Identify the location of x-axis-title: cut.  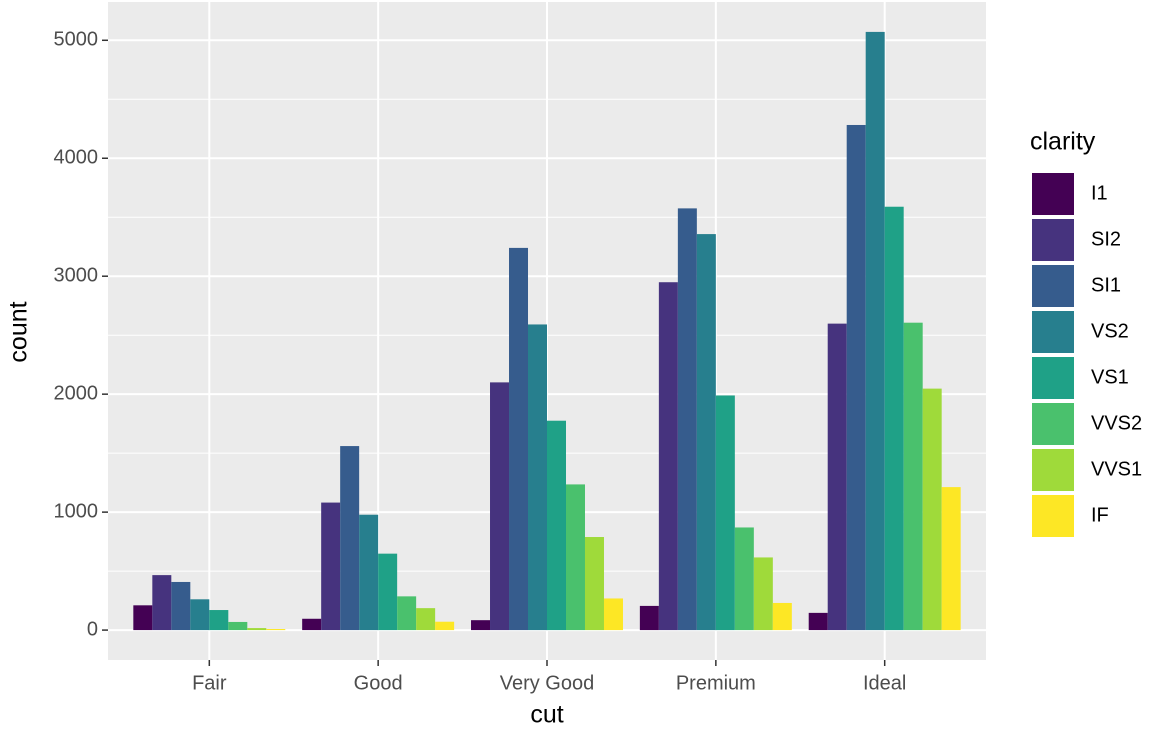
(546, 715).